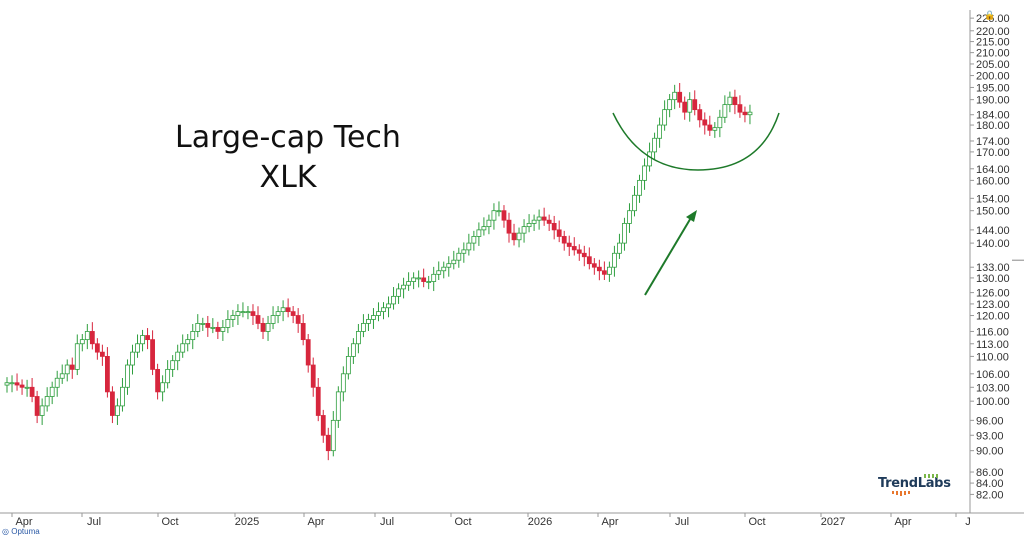 The height and width of the screenshot is (538, 1024). I want to click on annotation-line-1: Large-cap Tech, so click(288, 137).